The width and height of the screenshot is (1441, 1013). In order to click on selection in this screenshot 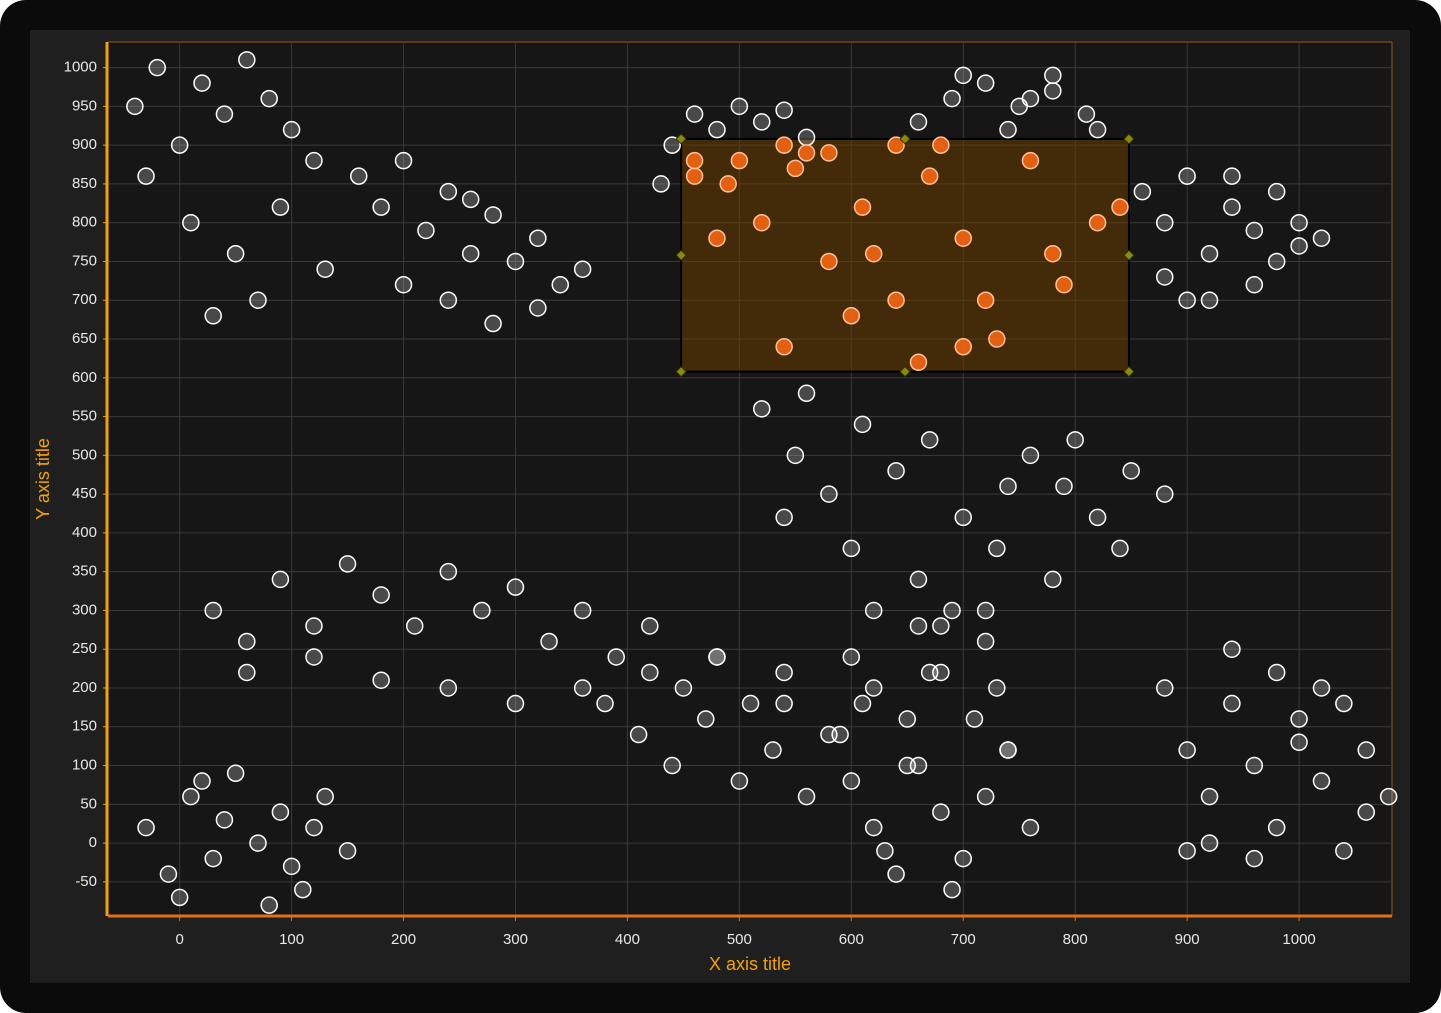, I will do `click(905, 255)`.